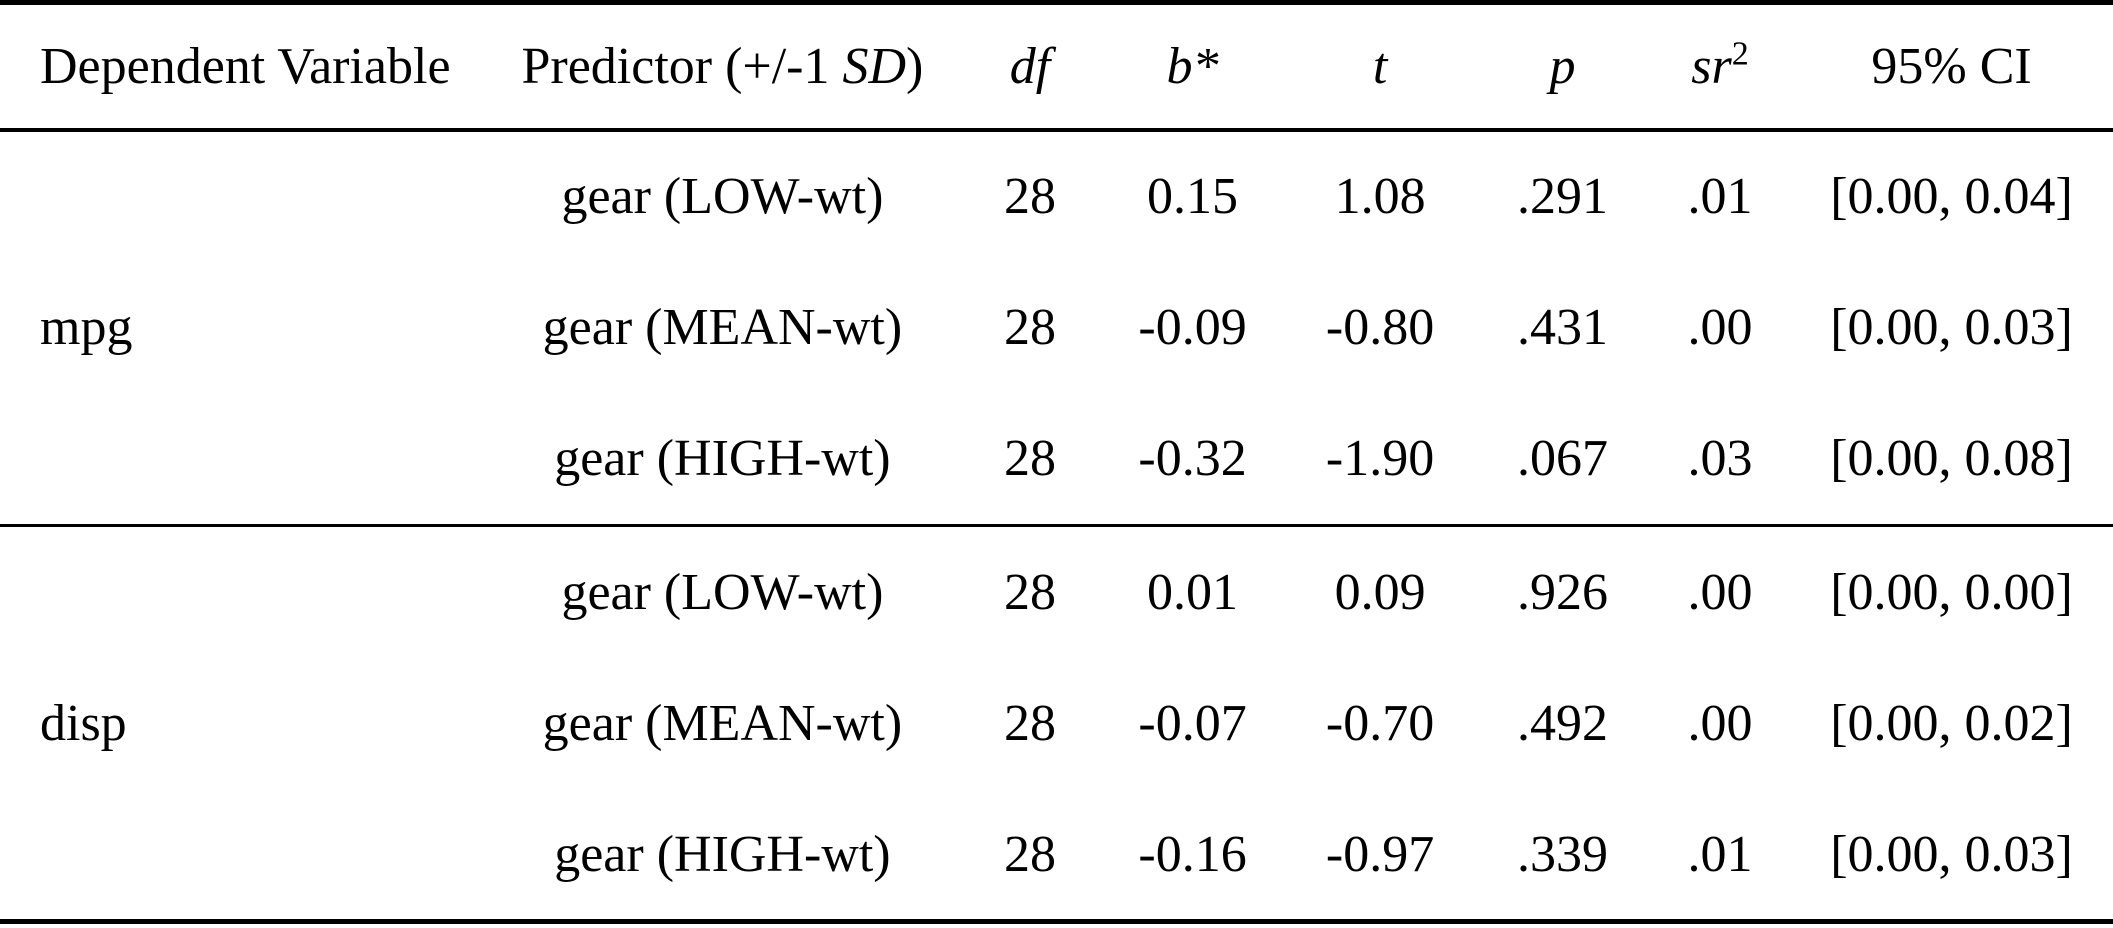 This screenshot has width=2113, height=928. Describe the element at coordinates (1563, 723) in the screenshot. I see `cell-p: .492` at that location.